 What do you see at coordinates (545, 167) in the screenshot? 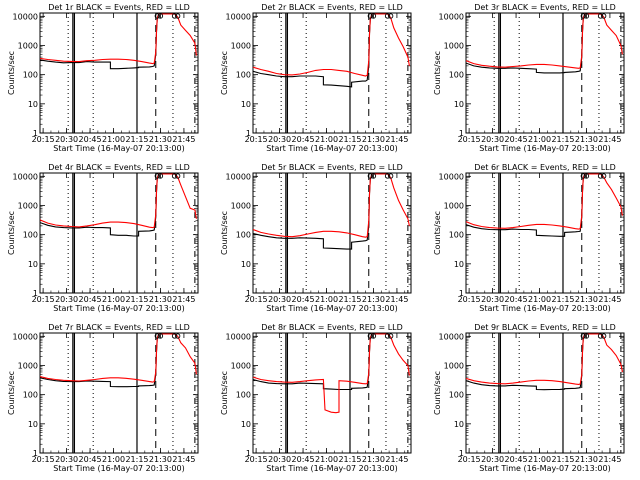
I see `chart-title: Det 6r BLACK = Events, RED = LLD` at bounding box center [545, 167].